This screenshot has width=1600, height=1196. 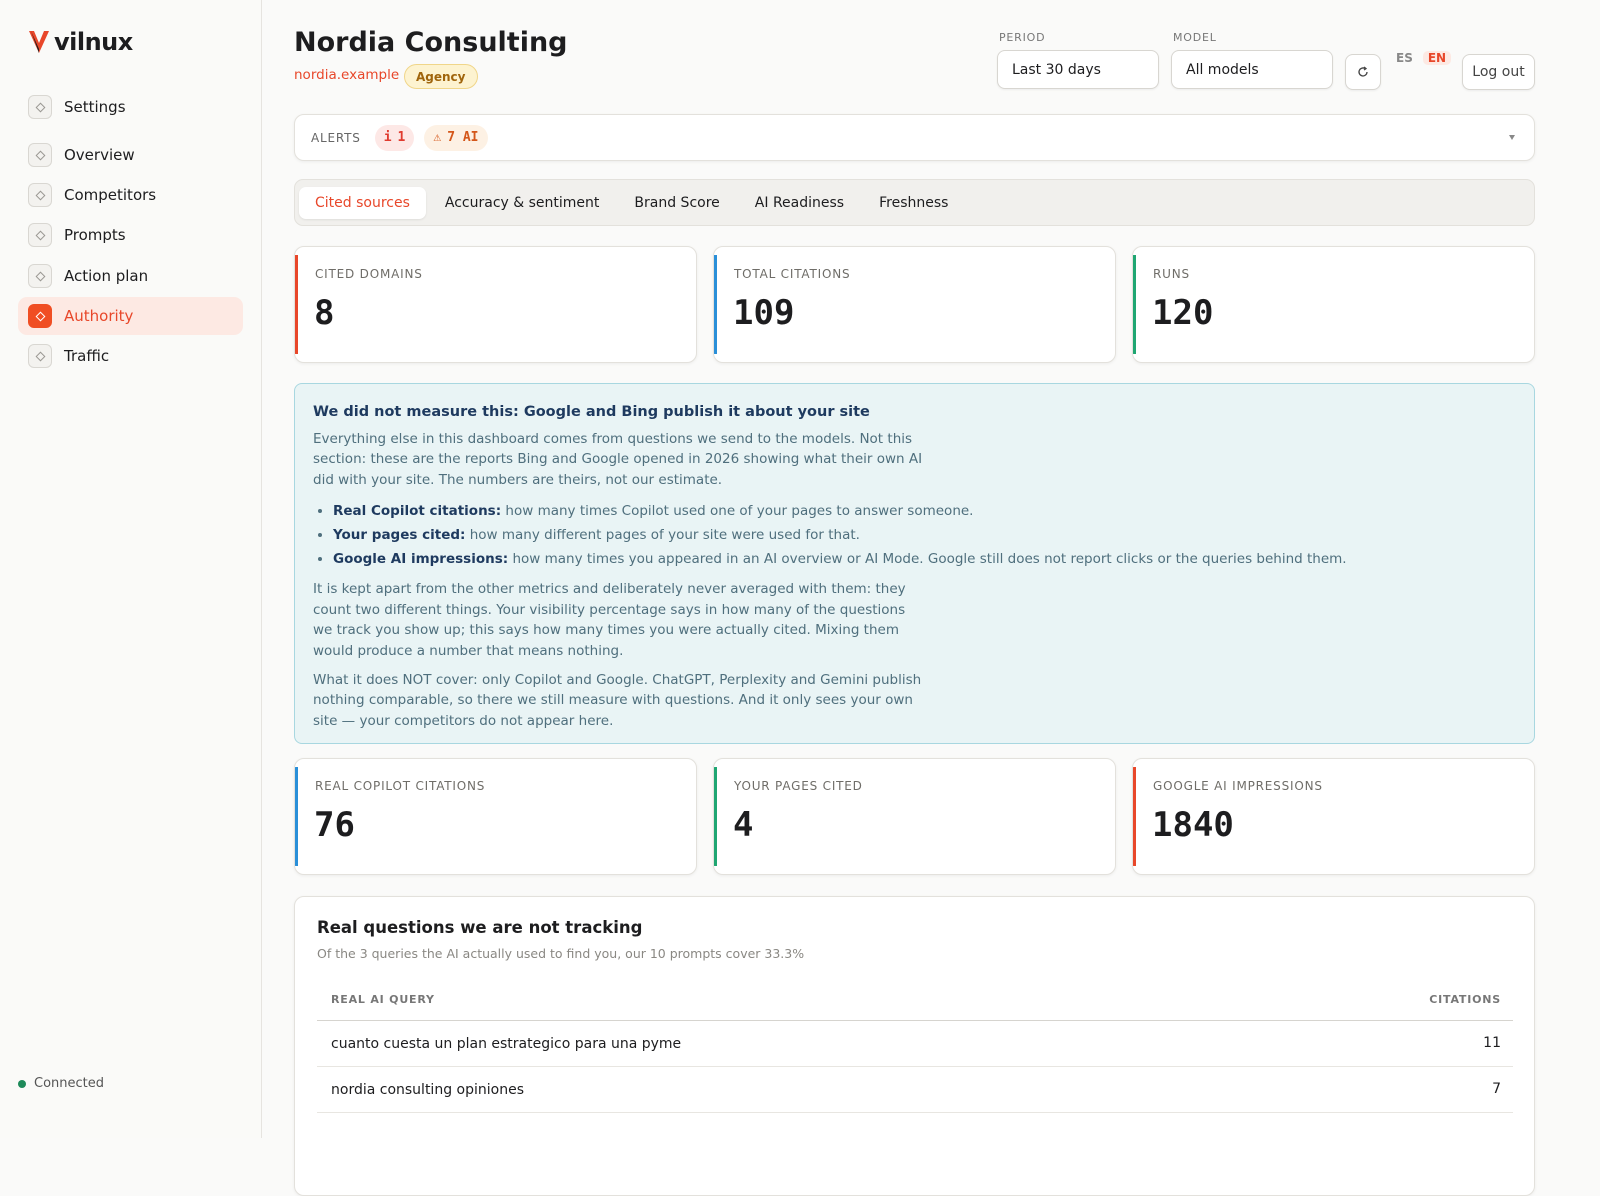 What do you see at coordinates (1171, 274) in the screenshot?
I see `kpi-label: RUNS` at bounding box center [1171, 274].